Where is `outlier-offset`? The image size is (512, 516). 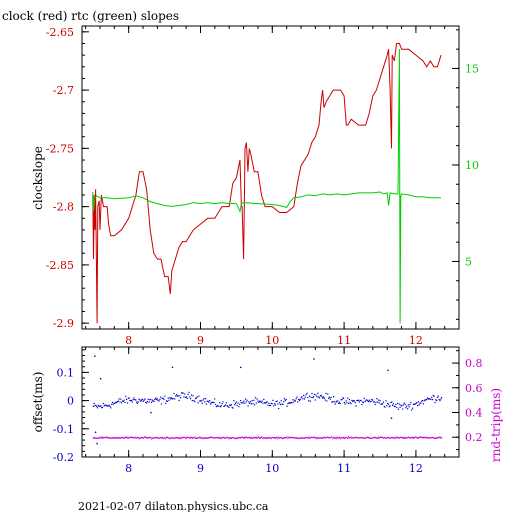
outlier-offset is located at coordinates (172, 367).